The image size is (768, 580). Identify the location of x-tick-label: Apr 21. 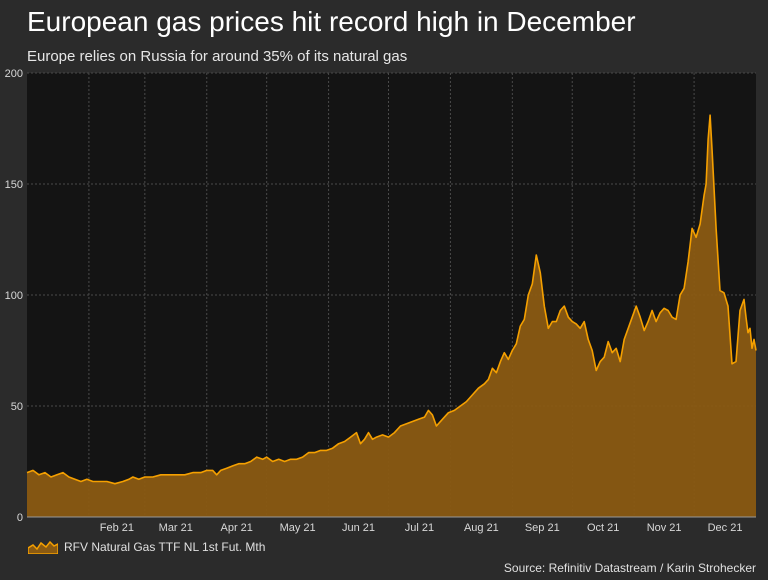
(237, 528).